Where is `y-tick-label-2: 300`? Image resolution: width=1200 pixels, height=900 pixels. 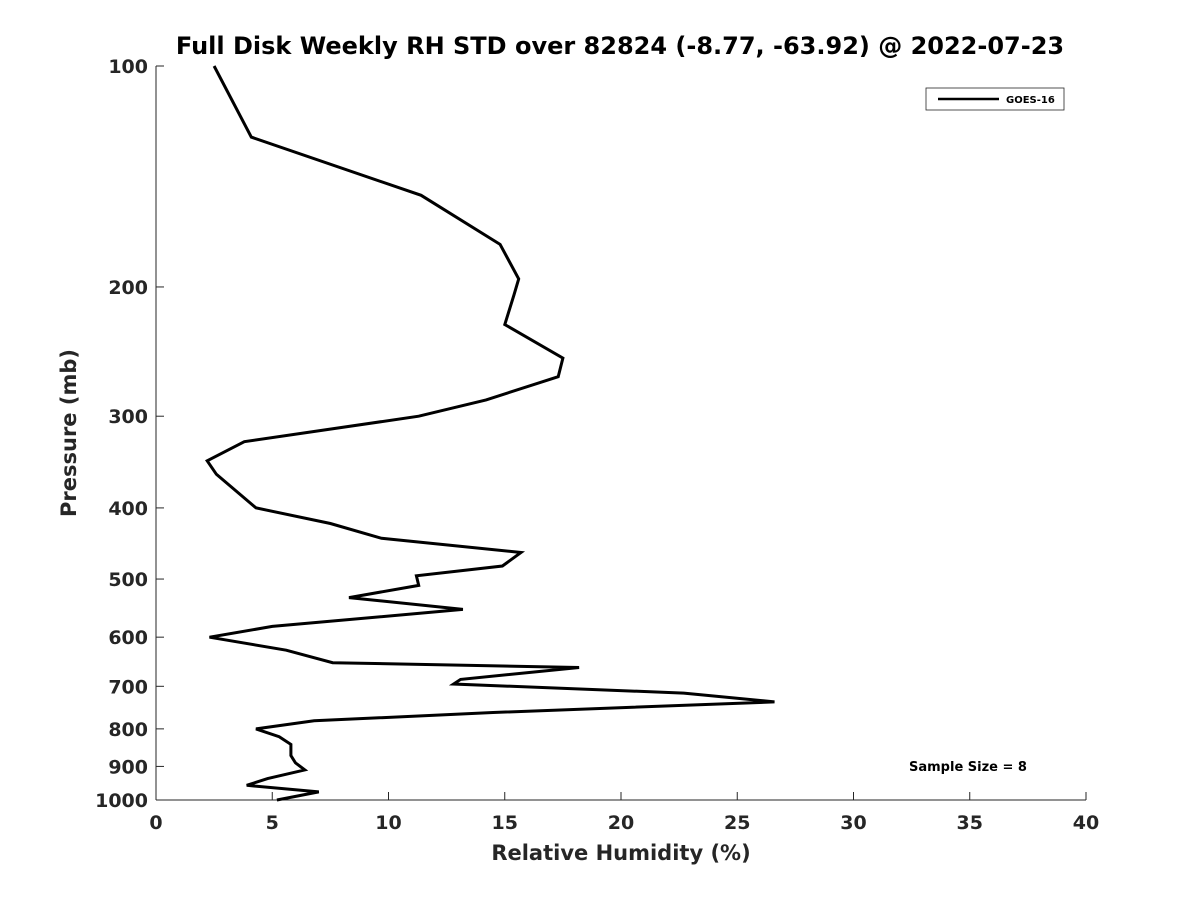 y-tick-label-2: 300 is located at coordinates (128, 417).